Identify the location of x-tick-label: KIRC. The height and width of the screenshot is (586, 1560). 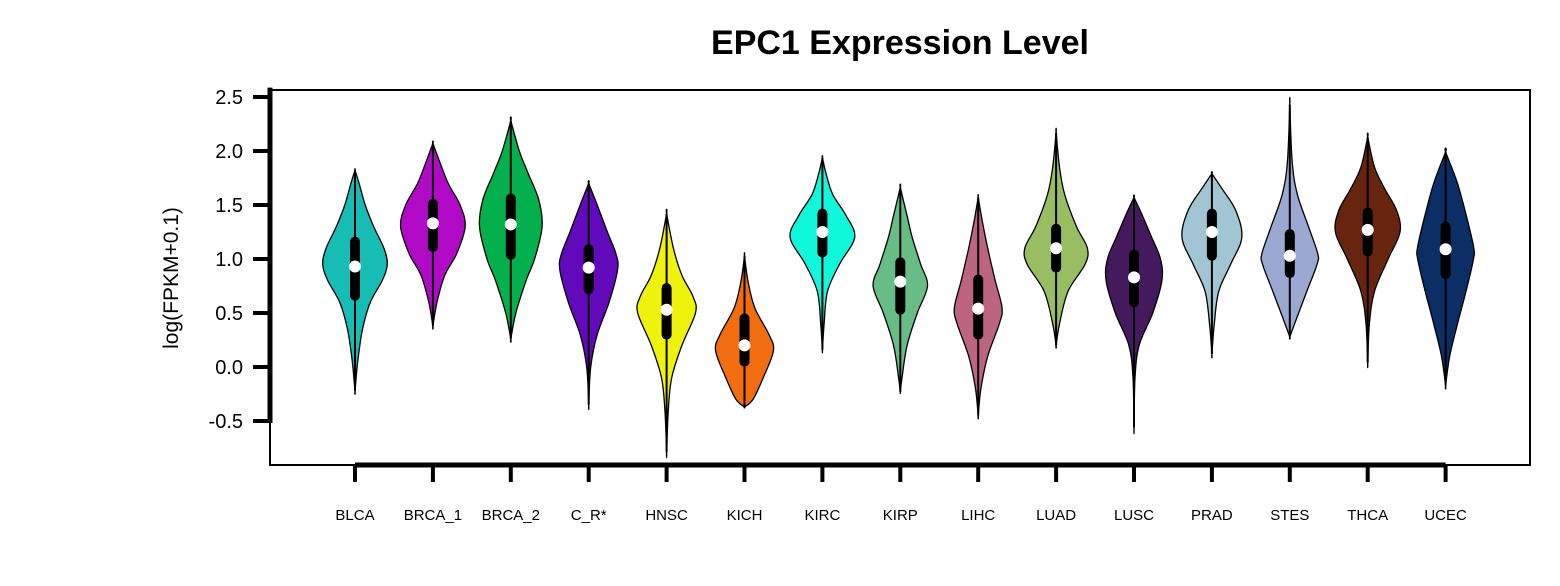
(822, 515).